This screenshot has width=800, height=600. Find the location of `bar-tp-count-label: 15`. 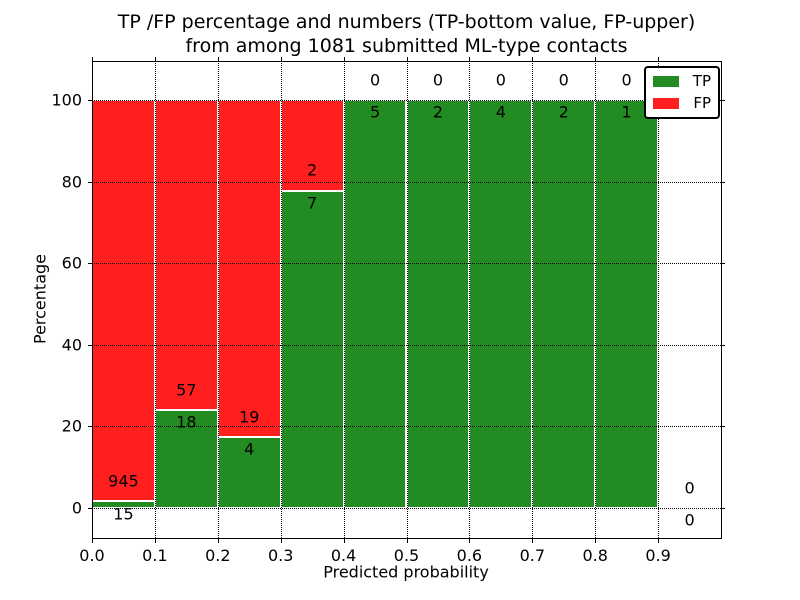

bar-tp-count-label: 15 is located at coordinates (123, 514).